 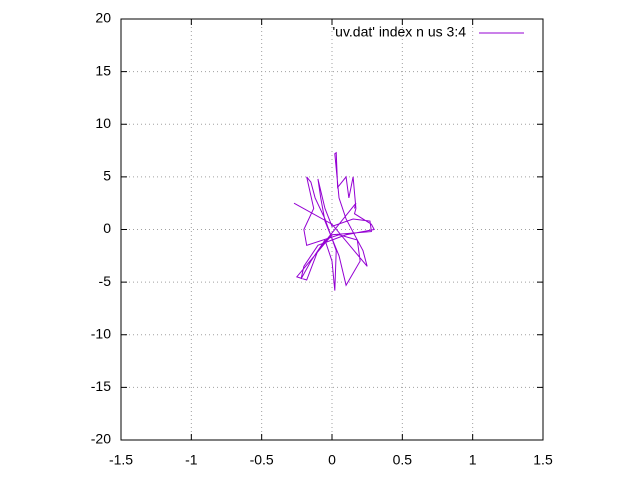 I want to click on y-tick-label: 0, so click(x=107, y=228).